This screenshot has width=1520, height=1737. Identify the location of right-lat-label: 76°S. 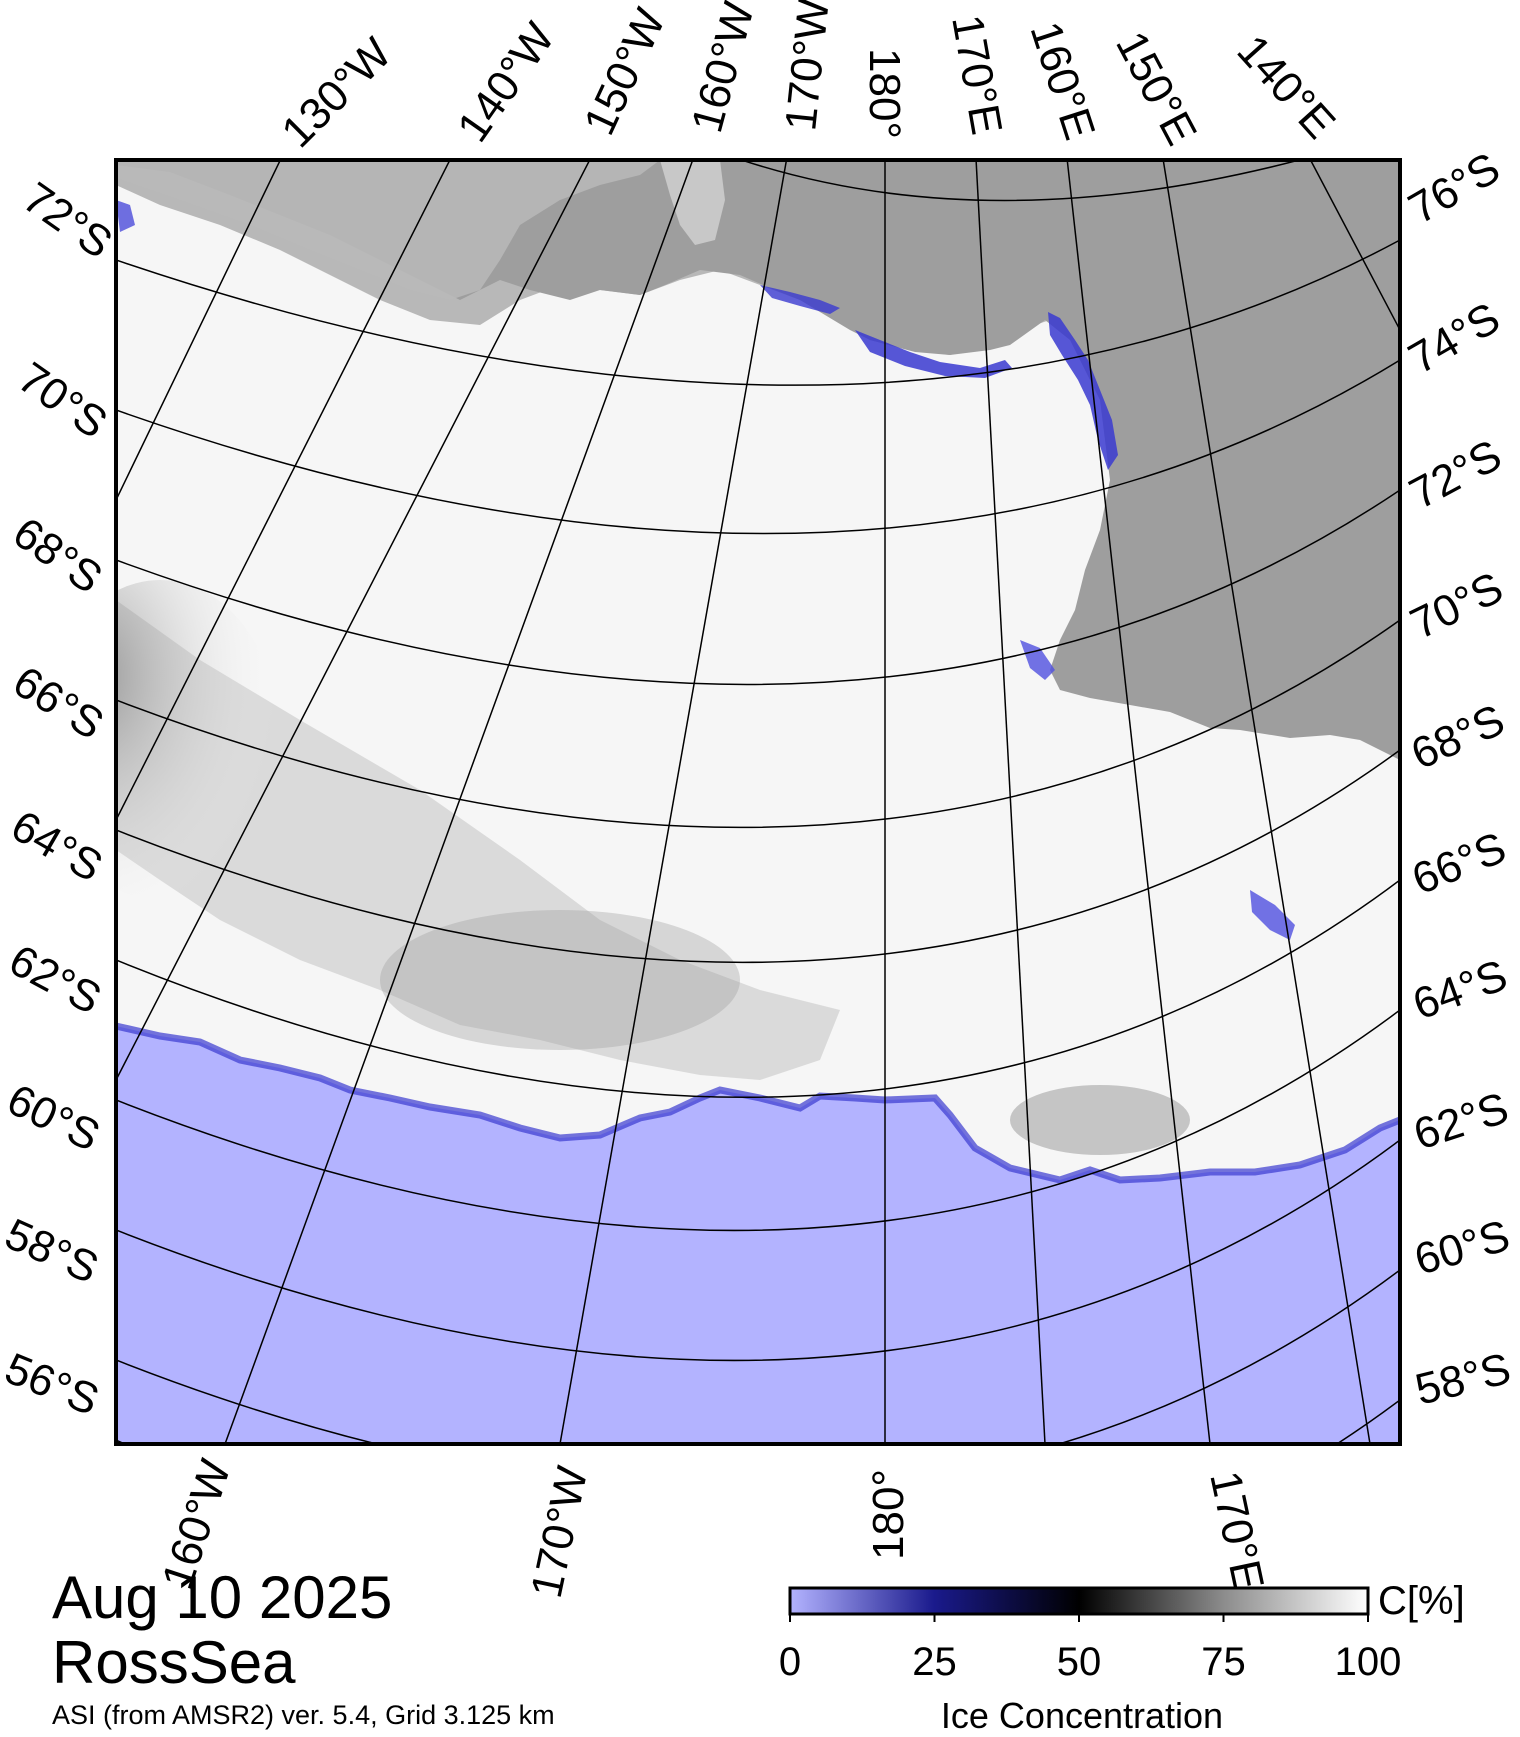
(1455, 188).